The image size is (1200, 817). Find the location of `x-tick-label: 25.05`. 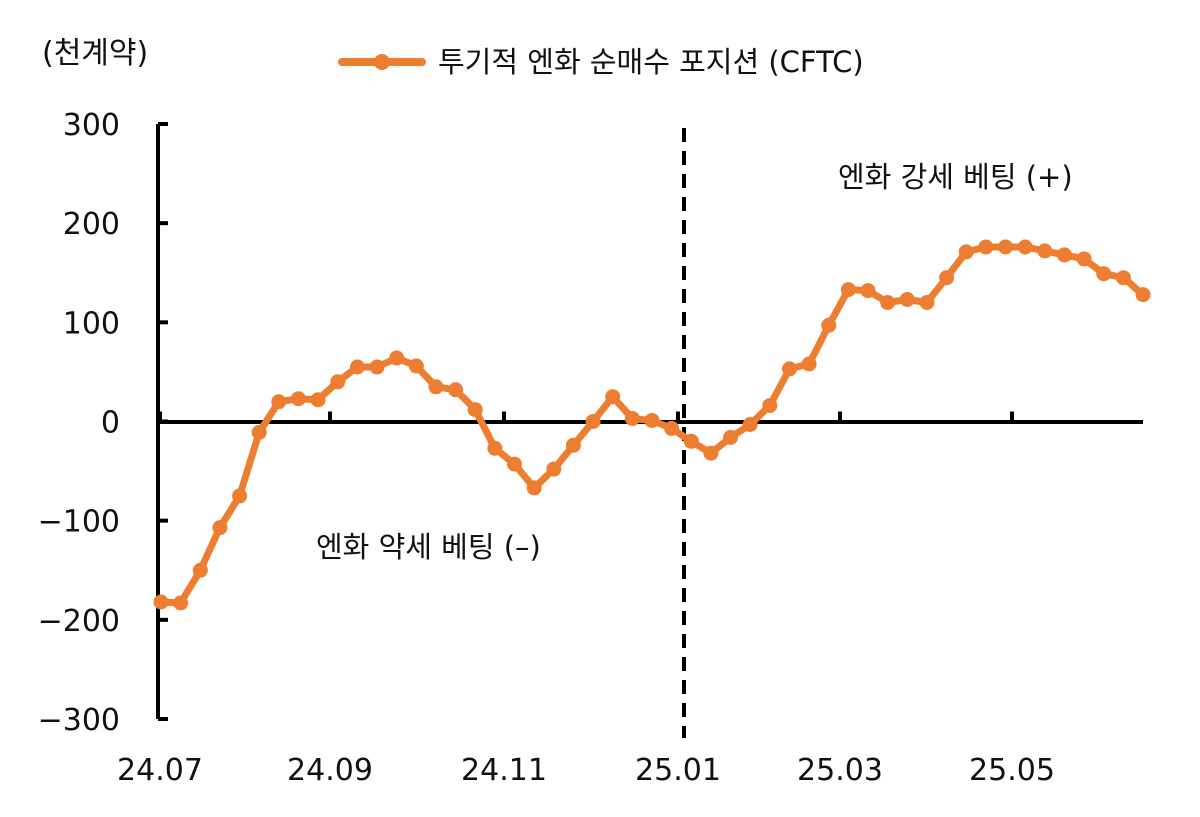

x-tick-label: 25.05 is located at coordinates (1012, 770).